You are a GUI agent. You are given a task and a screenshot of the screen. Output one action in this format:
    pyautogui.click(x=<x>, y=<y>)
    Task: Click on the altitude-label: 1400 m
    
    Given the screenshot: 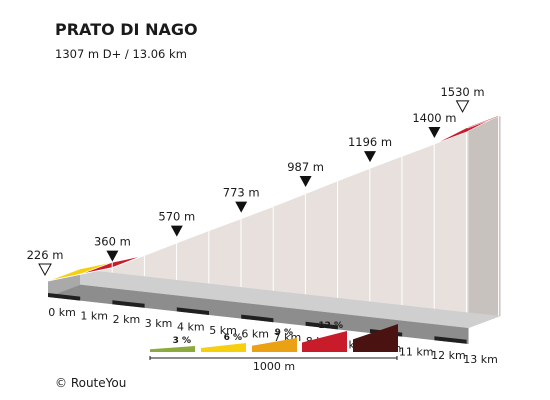 What is the action you would take?
    pyautogui.click(x=434, y=118)
    